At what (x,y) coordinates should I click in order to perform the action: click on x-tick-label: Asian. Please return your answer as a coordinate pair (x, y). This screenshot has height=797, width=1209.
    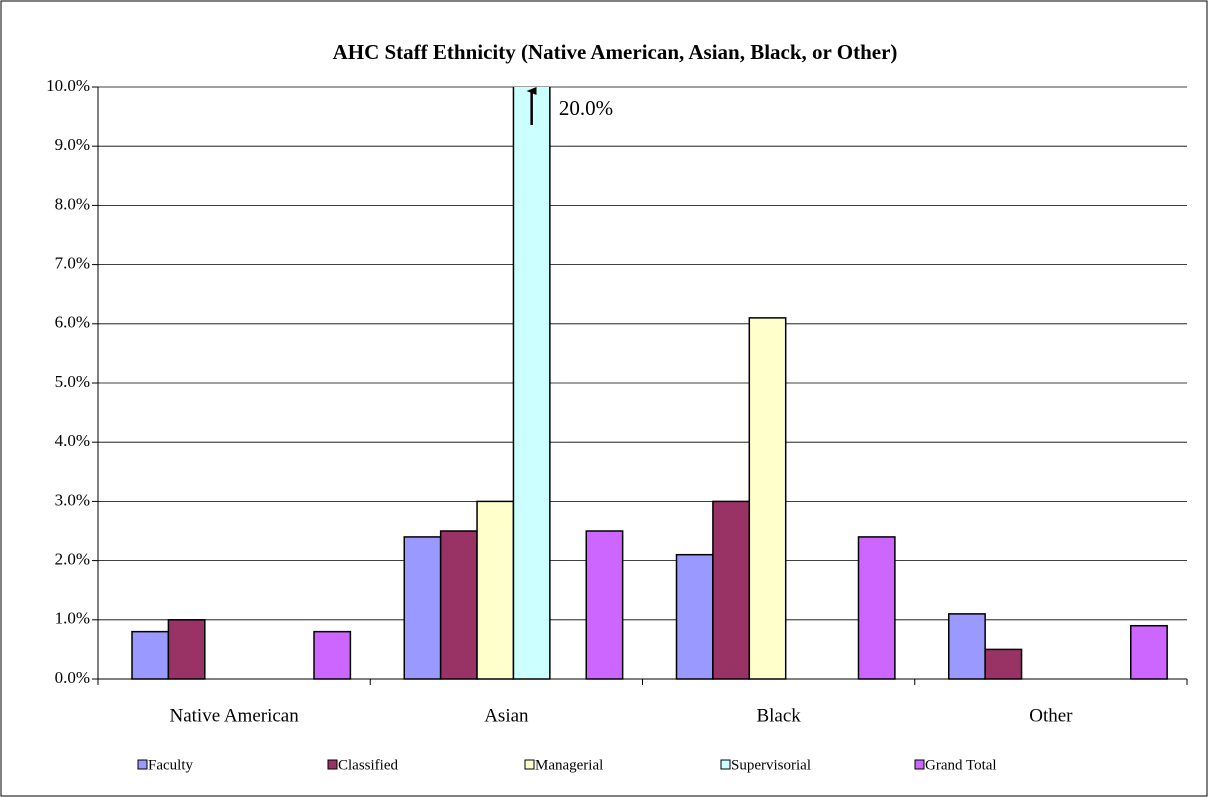
    Looking at the image, I should click on (506, 715).